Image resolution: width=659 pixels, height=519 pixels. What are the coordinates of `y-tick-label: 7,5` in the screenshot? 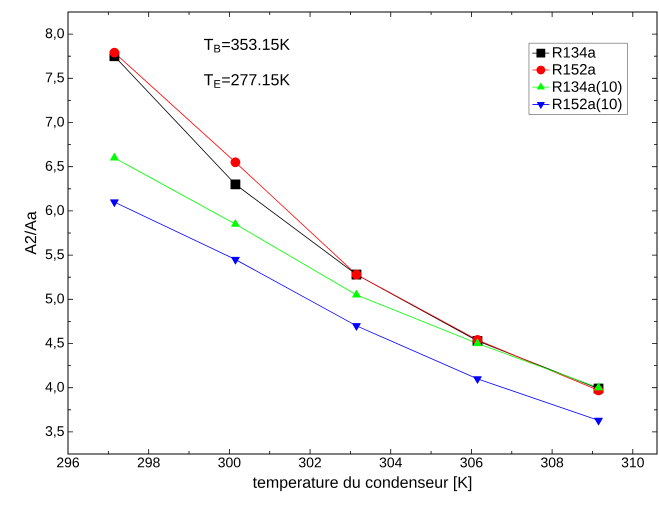 It's located at (55, 78).